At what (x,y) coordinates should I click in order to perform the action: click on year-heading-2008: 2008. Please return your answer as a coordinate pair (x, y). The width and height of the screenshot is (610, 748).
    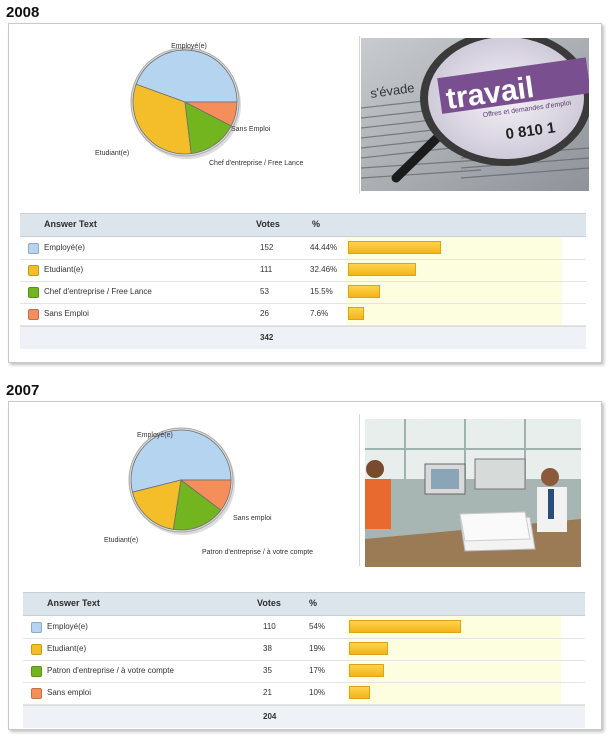
    Looking at the image, I should click on (23, 12).